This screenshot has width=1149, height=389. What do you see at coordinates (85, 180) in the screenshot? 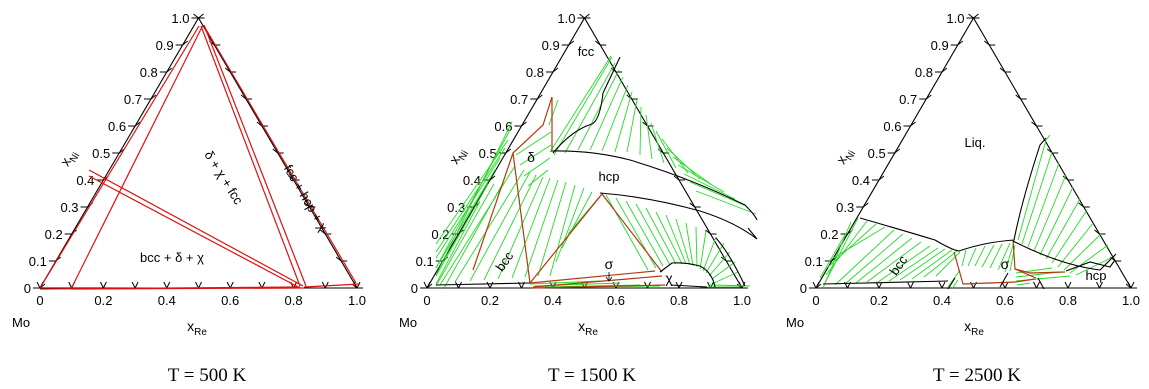
I see `left-tick-label: 0.4` at bounding box center [85, 180].